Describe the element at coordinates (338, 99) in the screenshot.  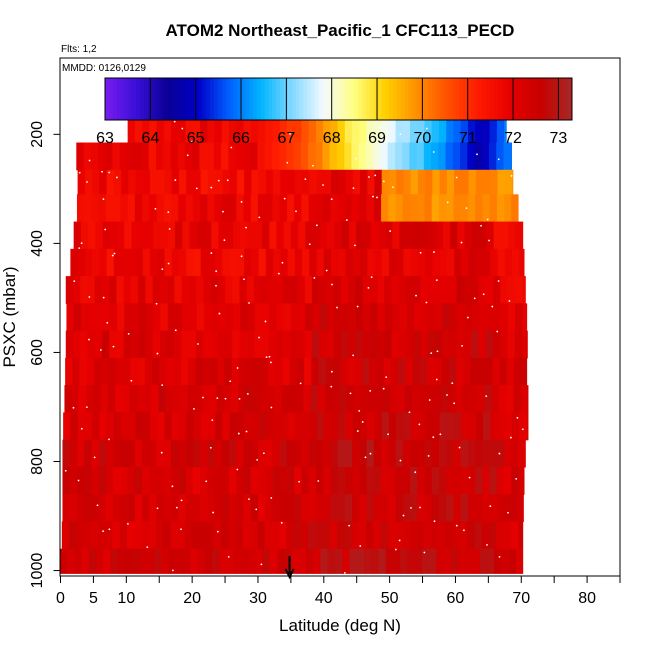
I see `colorbar-frame` at that location.